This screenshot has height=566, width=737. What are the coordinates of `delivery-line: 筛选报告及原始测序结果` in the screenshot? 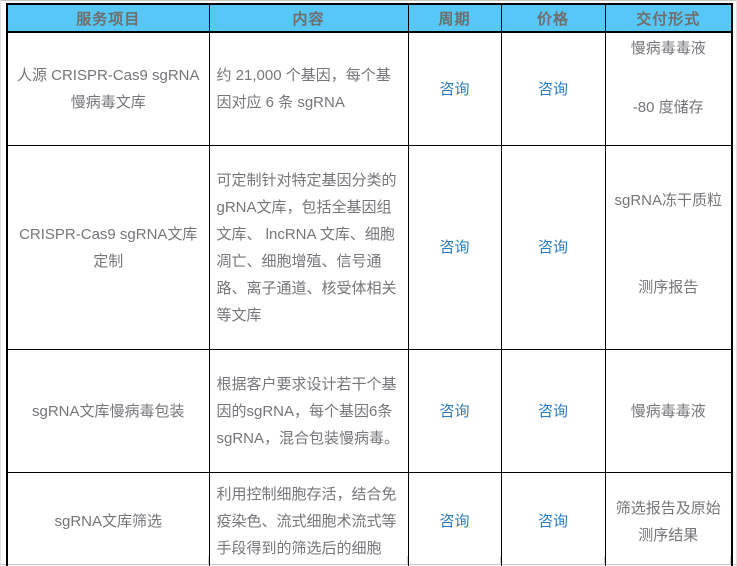 It's located at (668, 521).